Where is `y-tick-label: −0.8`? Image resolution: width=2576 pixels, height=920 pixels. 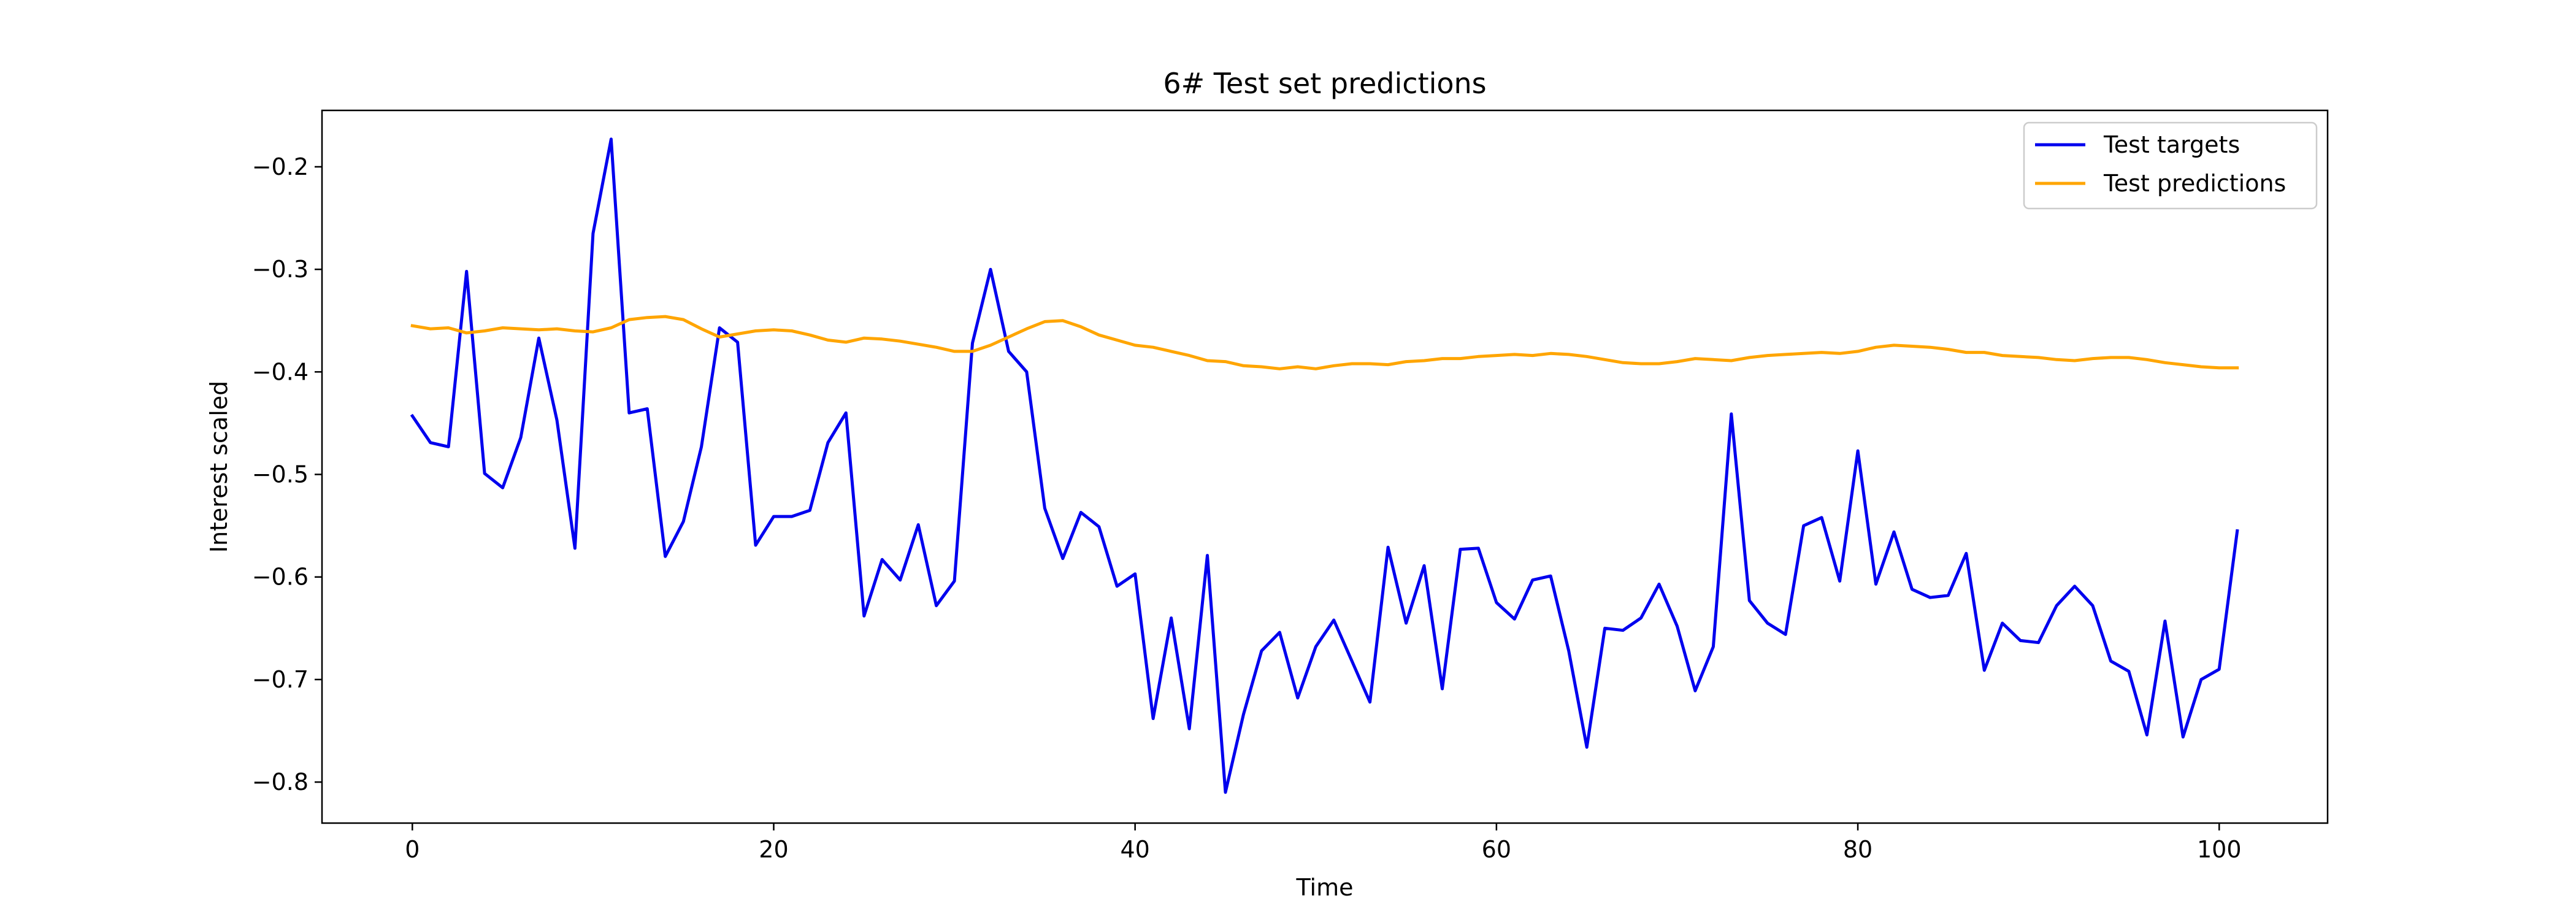
y-tick-label: −0.8 is located at coordinates (280, 782).